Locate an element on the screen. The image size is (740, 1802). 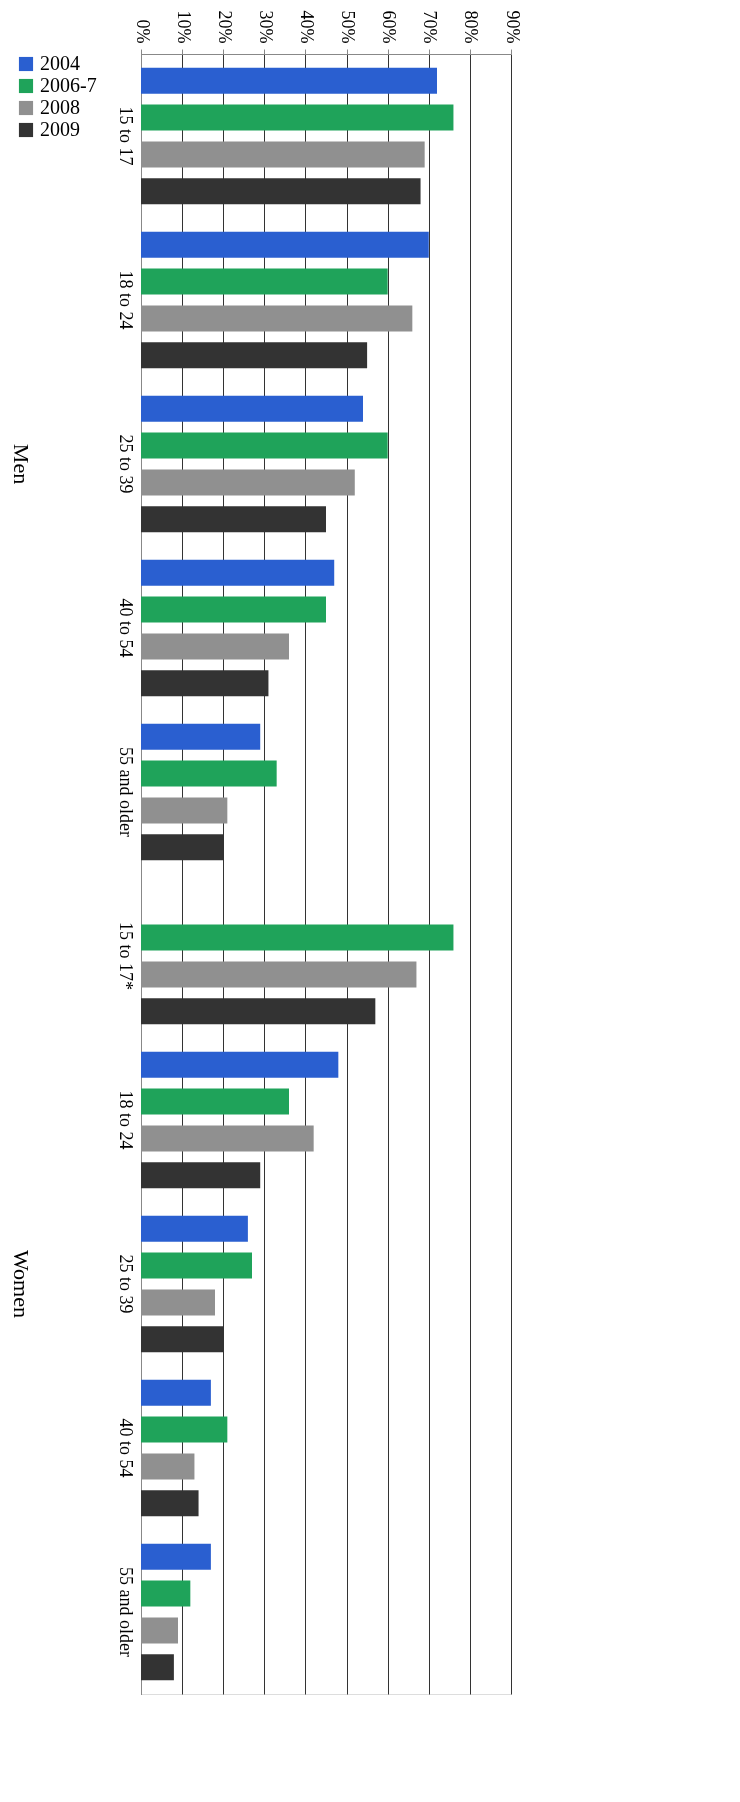
legend-label: 2006-7 is located at coordinates (68, 85).